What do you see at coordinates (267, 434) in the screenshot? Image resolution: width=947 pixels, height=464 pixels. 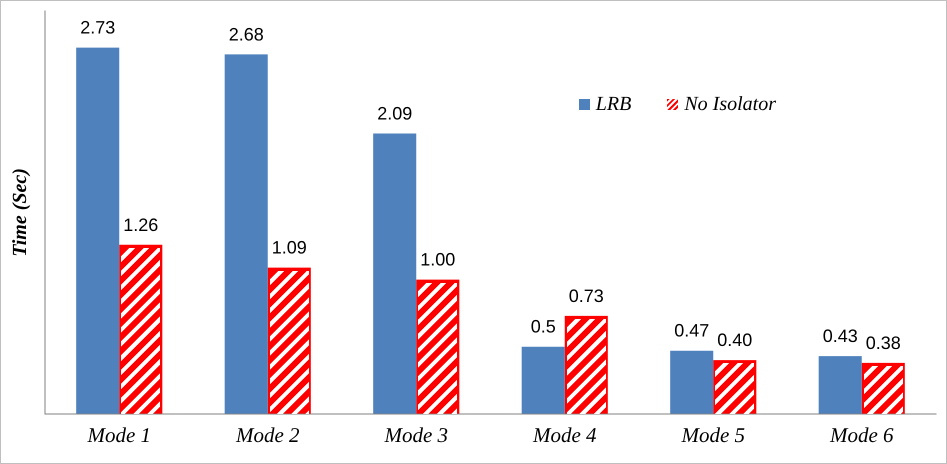 I see `x-tick-label: Mode 2` at bounding box center [267, 434].